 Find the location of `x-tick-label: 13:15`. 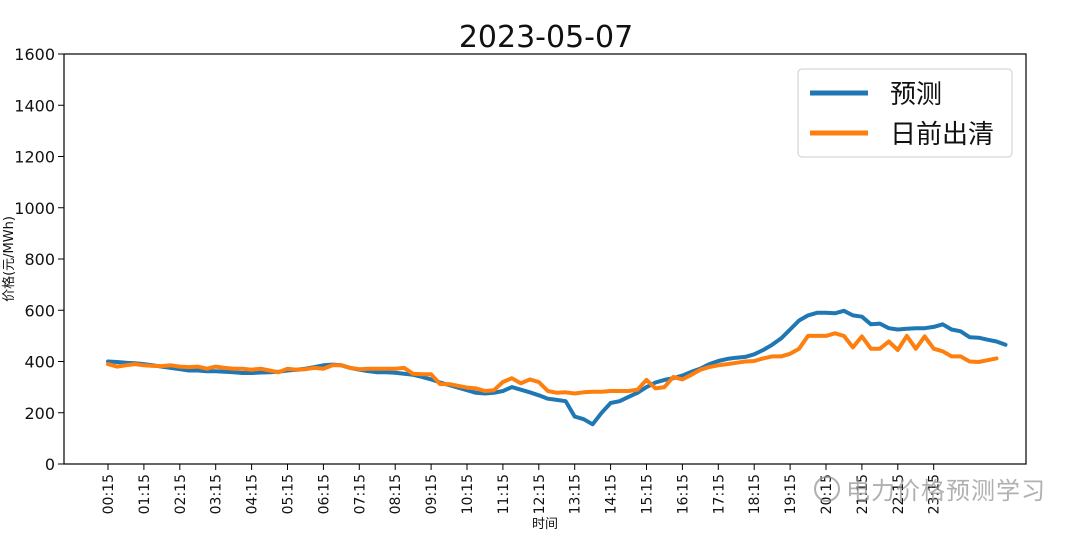

x-tick-label: 13:15 is located at coordinates (576, 494).